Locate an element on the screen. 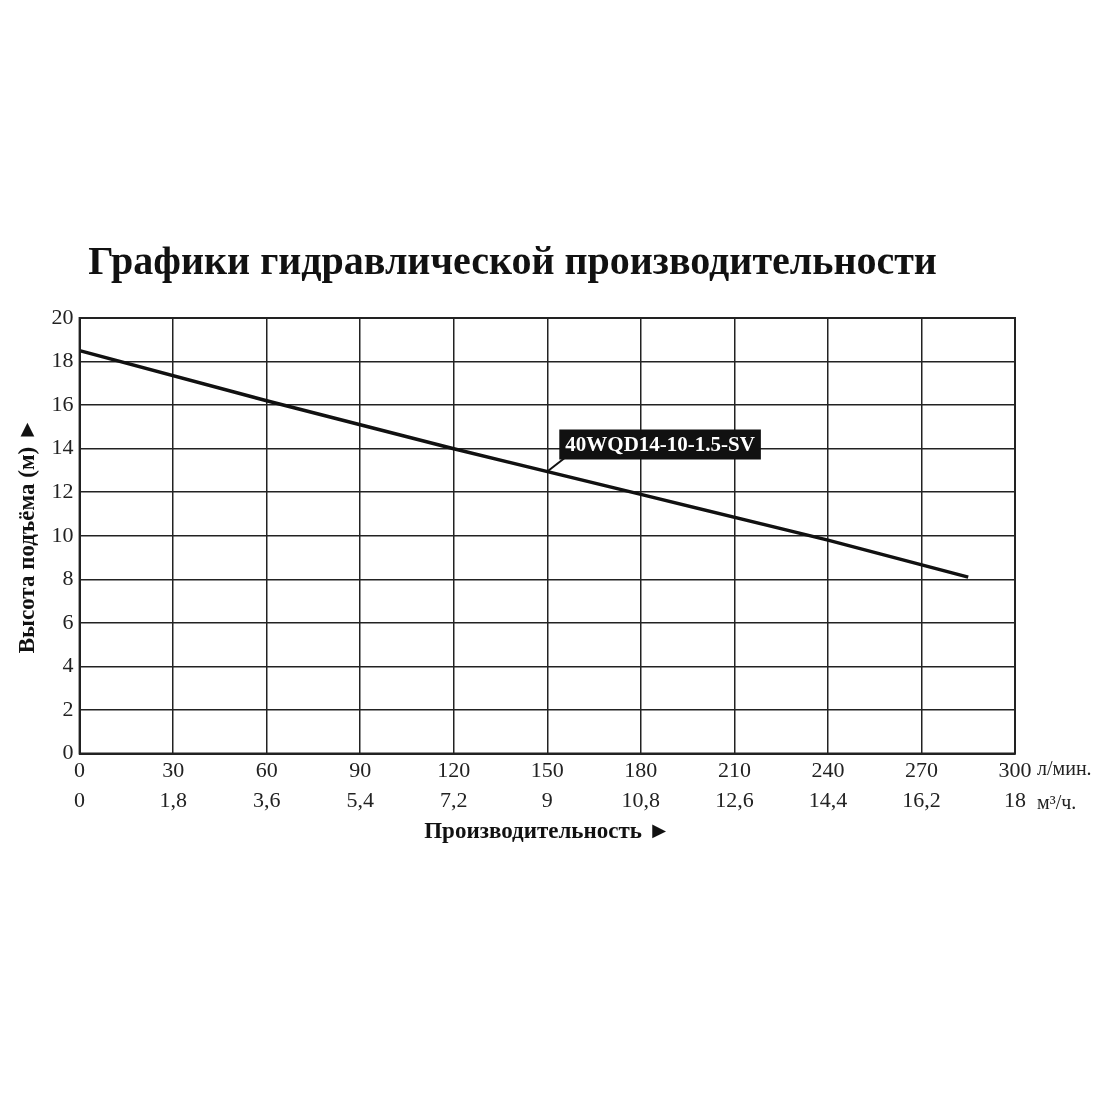  y-axis-title: Высота подъёма (м) ► is located at coordinates (26, 536).